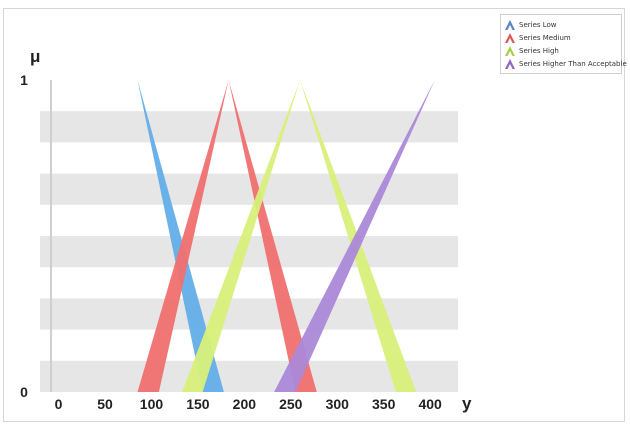 This screenshot has width=630, height=427. I want to click on x-tick-label: 100, so click(152, 404).